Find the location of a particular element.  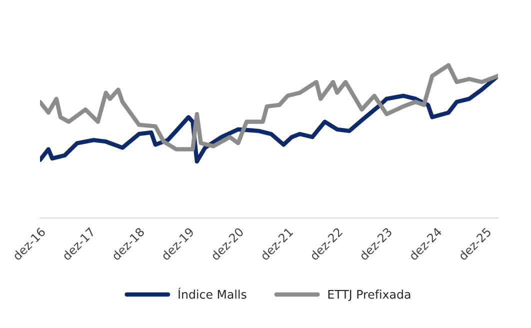

legend-label: Índice Malls is located at coordinates (212, 293).